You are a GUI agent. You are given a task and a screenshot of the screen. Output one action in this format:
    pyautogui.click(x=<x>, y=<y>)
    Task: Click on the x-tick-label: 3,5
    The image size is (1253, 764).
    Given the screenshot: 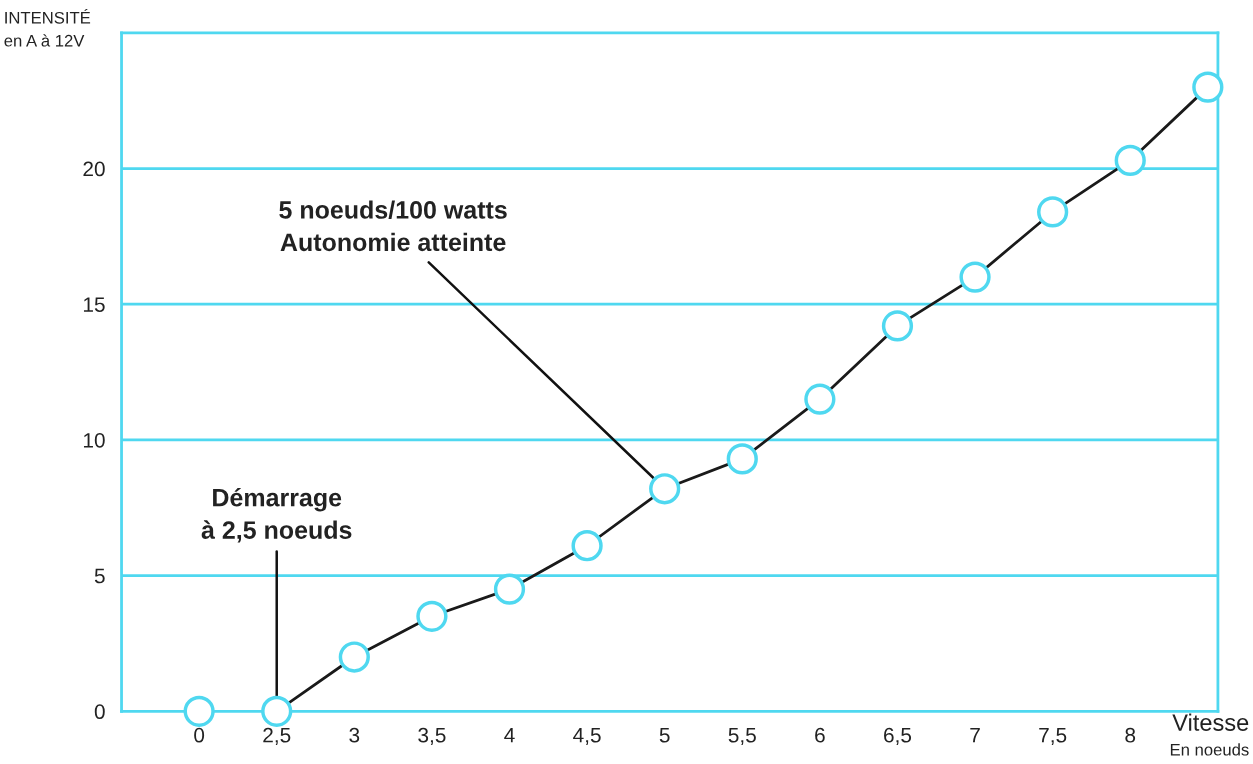 What is the action you would take?
    pyautogui.click(x=432, y=736)
    